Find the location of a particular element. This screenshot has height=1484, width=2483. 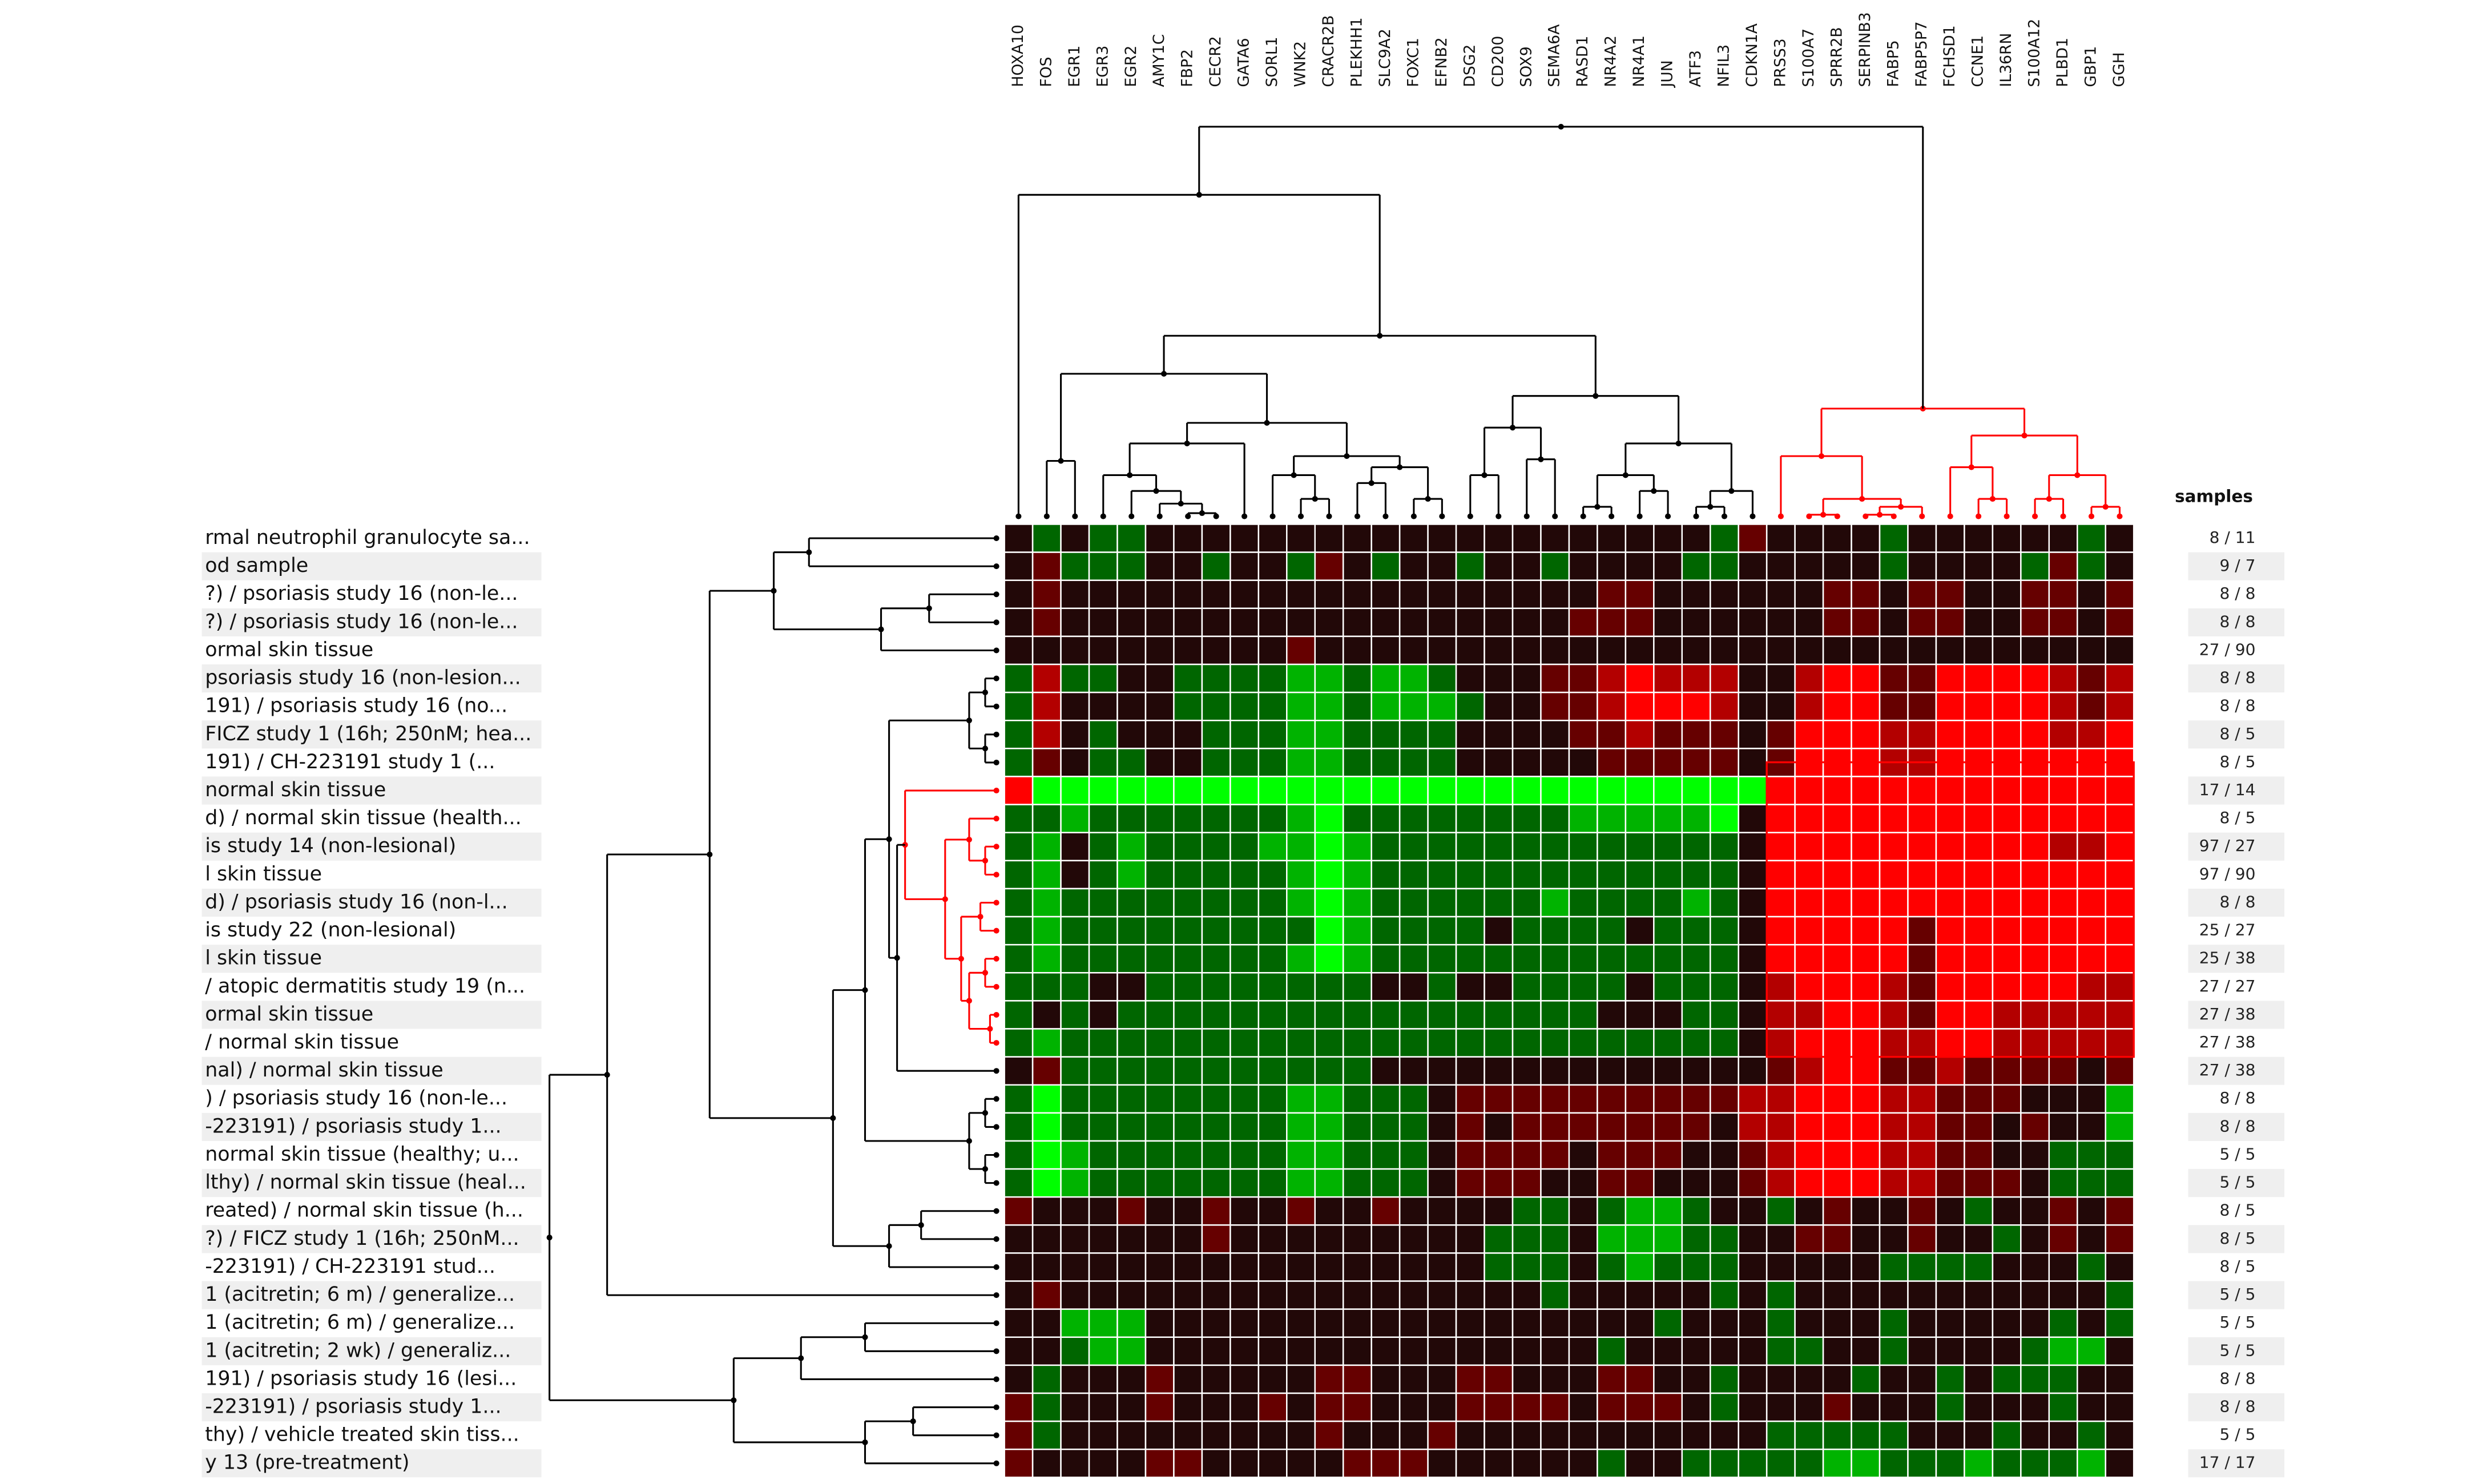

samples-count: 8 / 11 is located at coordinates (2233, 537).